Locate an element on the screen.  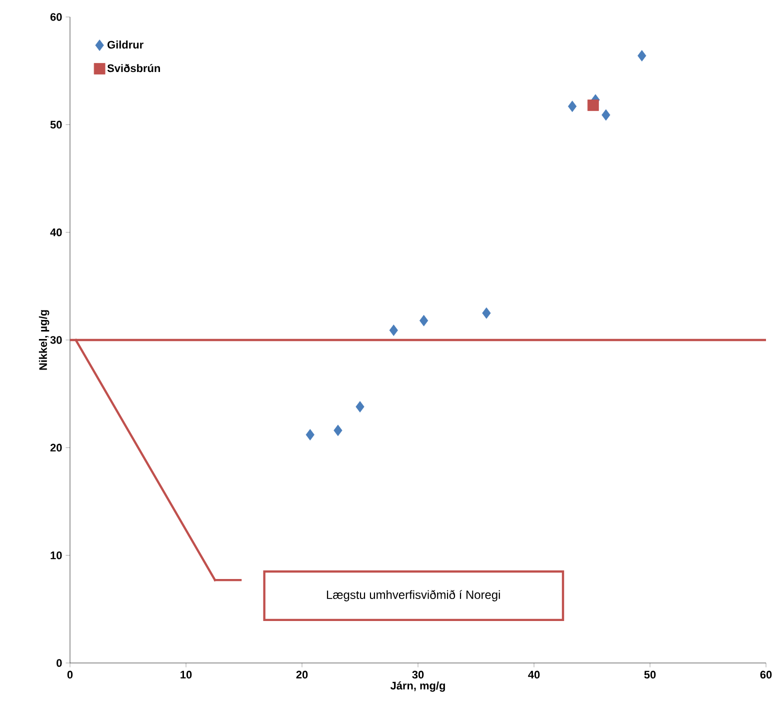
y-tick-label: 30 is located at coordinates (56, 340).